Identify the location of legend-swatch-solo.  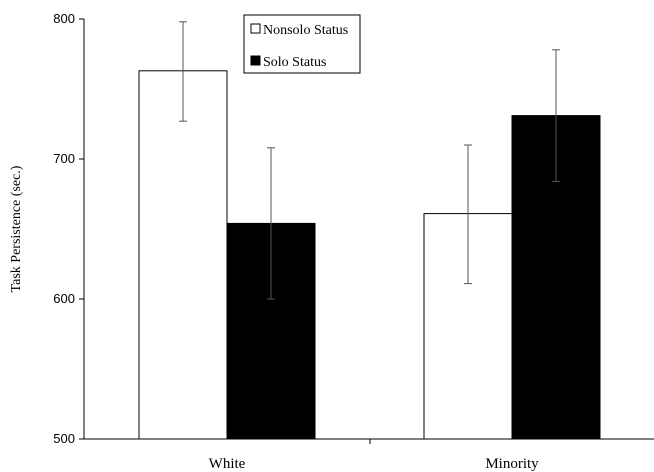
(255, 60).